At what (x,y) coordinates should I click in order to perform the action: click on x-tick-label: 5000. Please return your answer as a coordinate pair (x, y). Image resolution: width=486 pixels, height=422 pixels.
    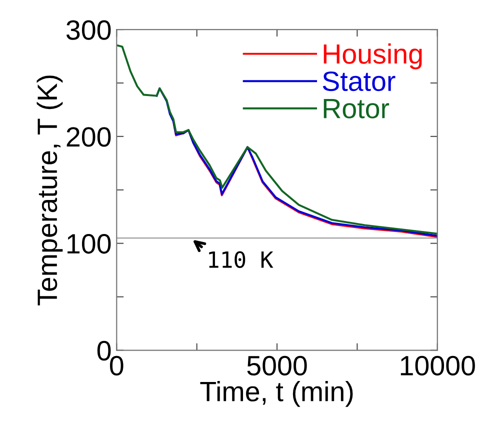
    Looking at the image, I should click on (277, 366).